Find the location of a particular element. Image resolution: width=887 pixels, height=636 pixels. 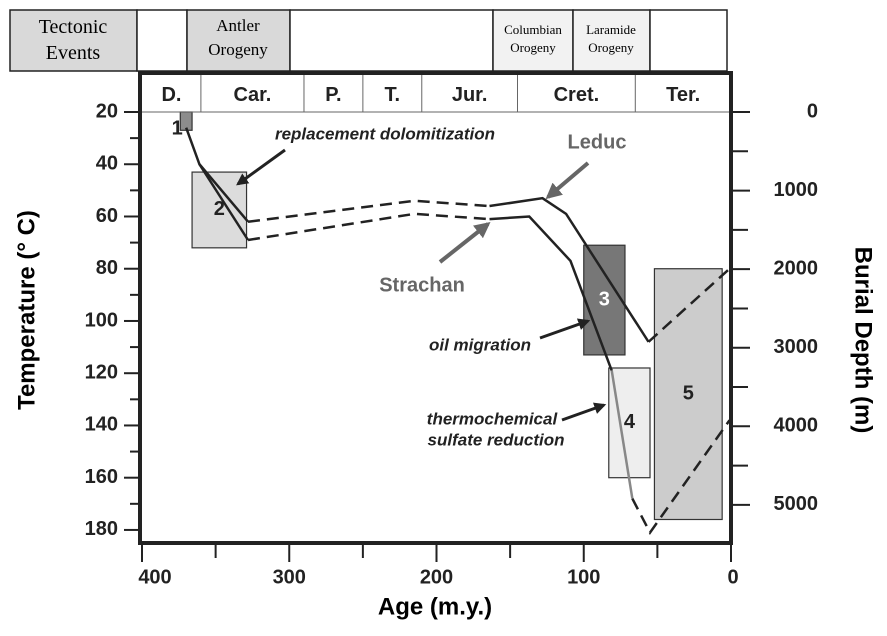

box-label: 1 is located at coordinates (177, 128).